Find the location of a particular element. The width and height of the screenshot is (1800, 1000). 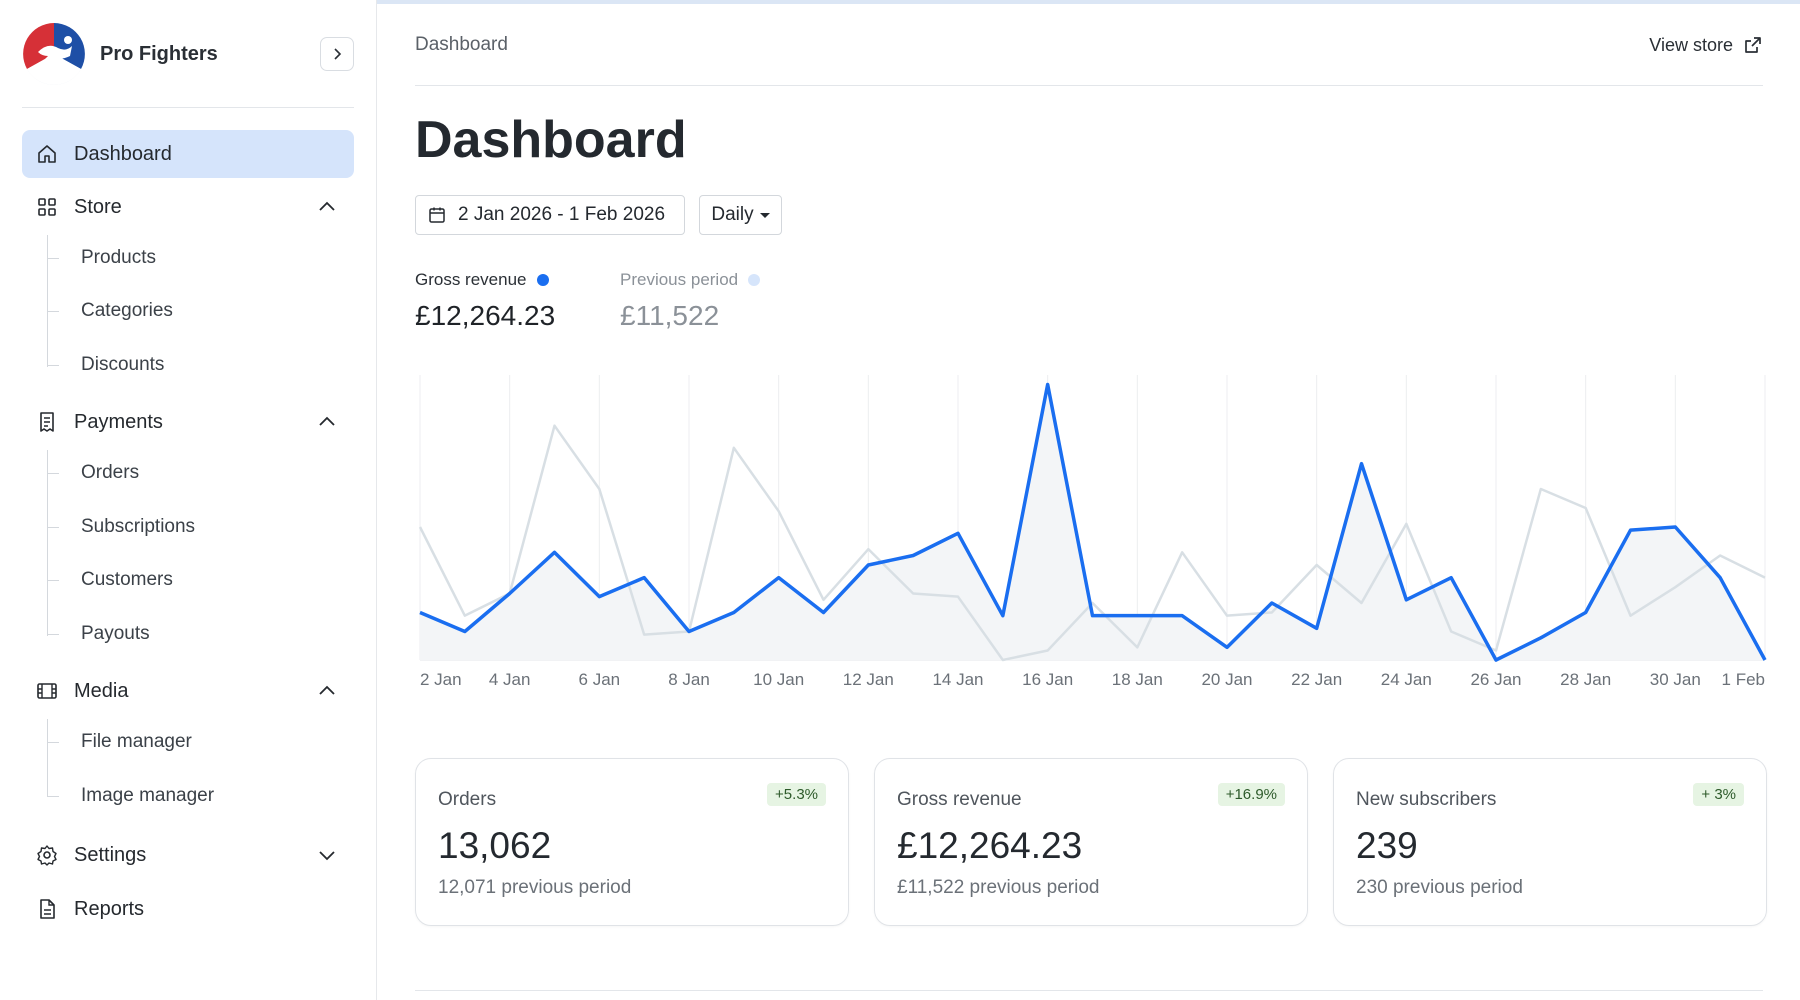

gear-icon is located at coordinates (47, 855).